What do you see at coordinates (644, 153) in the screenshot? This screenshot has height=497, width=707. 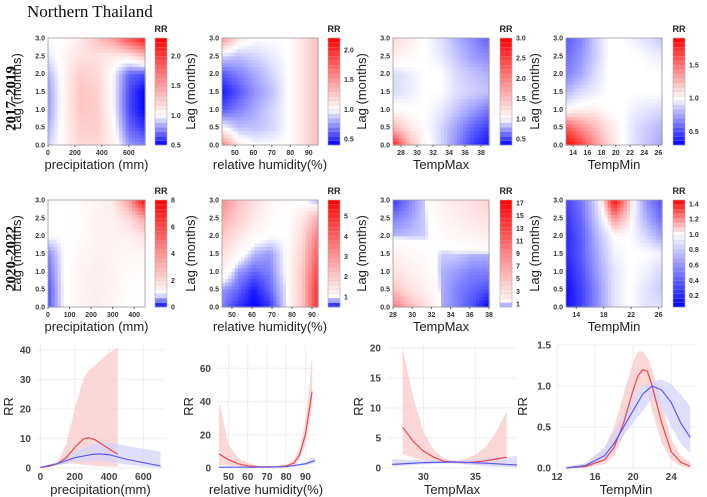 I see `x-tick-label: 24` at bounding box center [644, 153].